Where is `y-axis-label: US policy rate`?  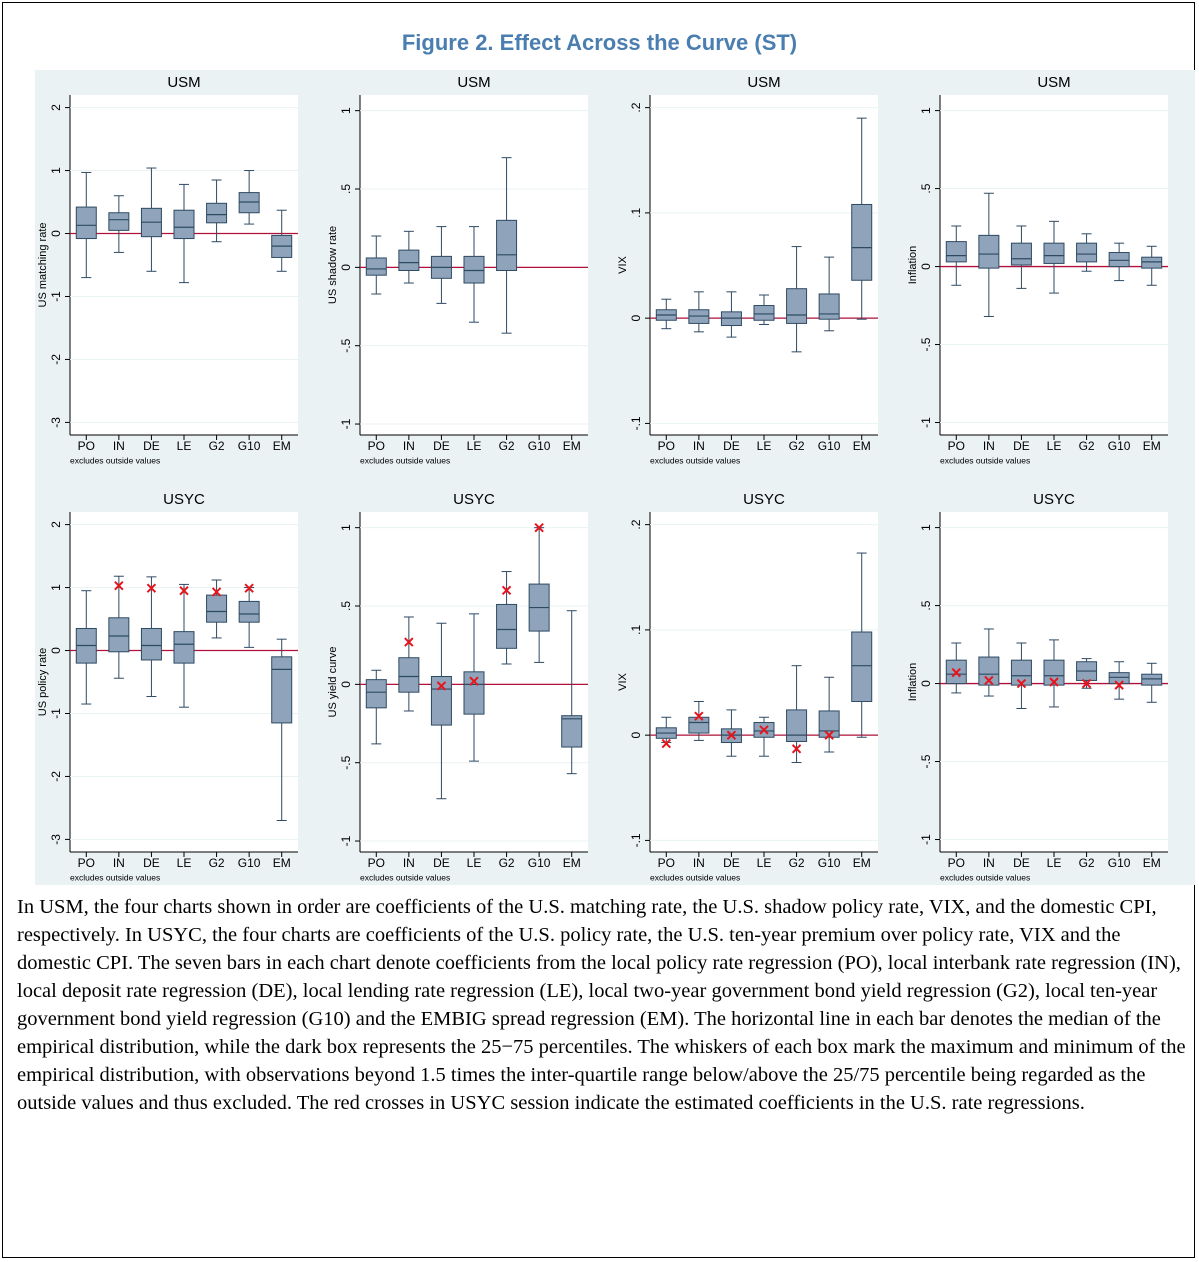
y-axis-label: US policy rate is located at coordinates (43, 682).